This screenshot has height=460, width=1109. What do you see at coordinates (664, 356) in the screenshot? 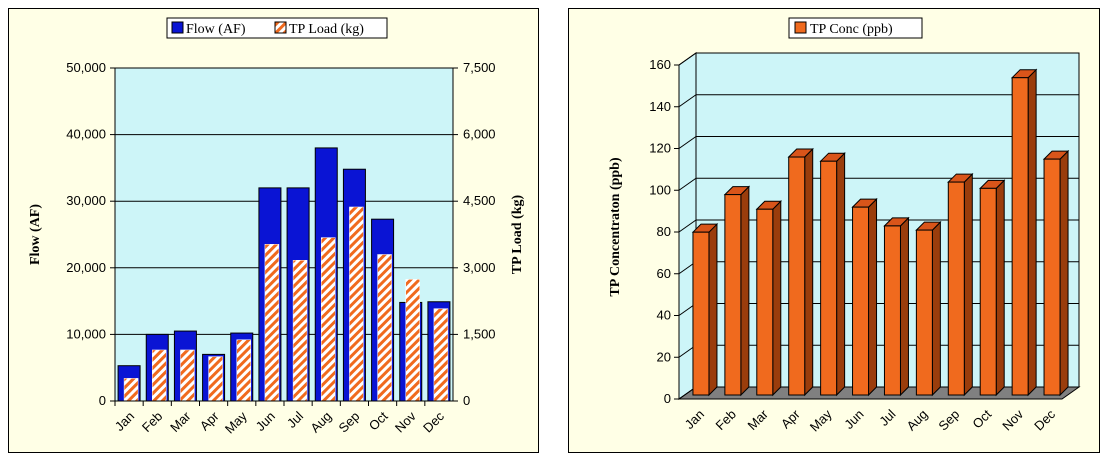
I see `y-tick-label: 20` at bounding box center [664, 356].